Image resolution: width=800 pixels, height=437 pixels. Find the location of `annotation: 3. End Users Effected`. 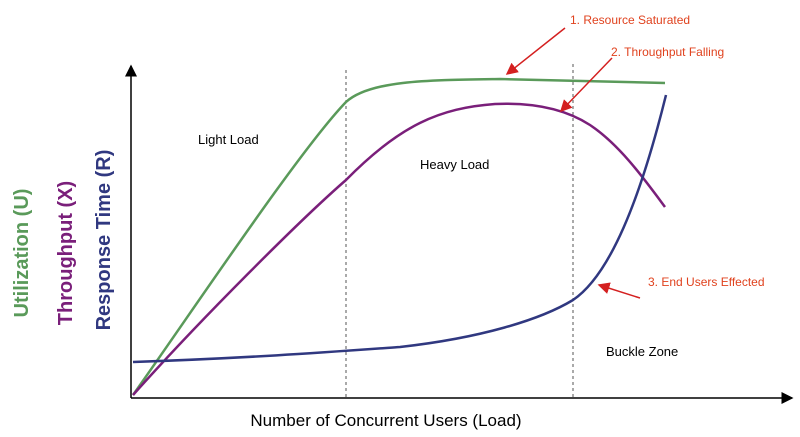

annotation: 3. End Users Effected is located at coordinates (706, 282).